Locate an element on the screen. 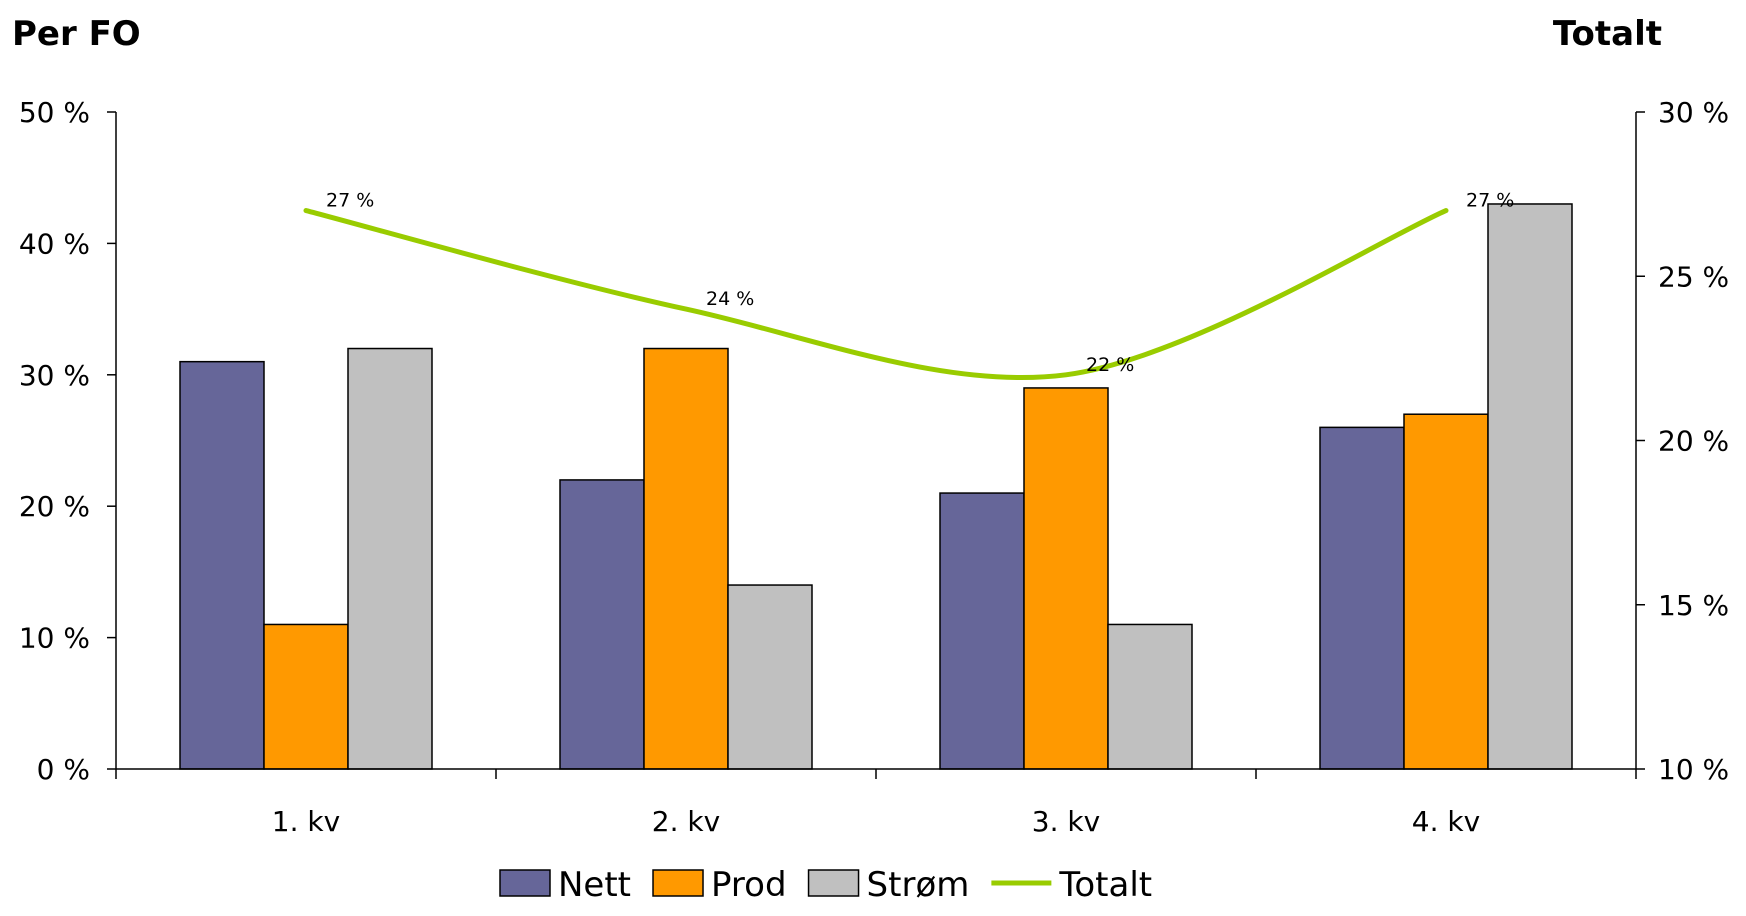 The height and width of the screenshot is (916, 1746). left-tick-label: 30 % is located at coordinates (54, 375).